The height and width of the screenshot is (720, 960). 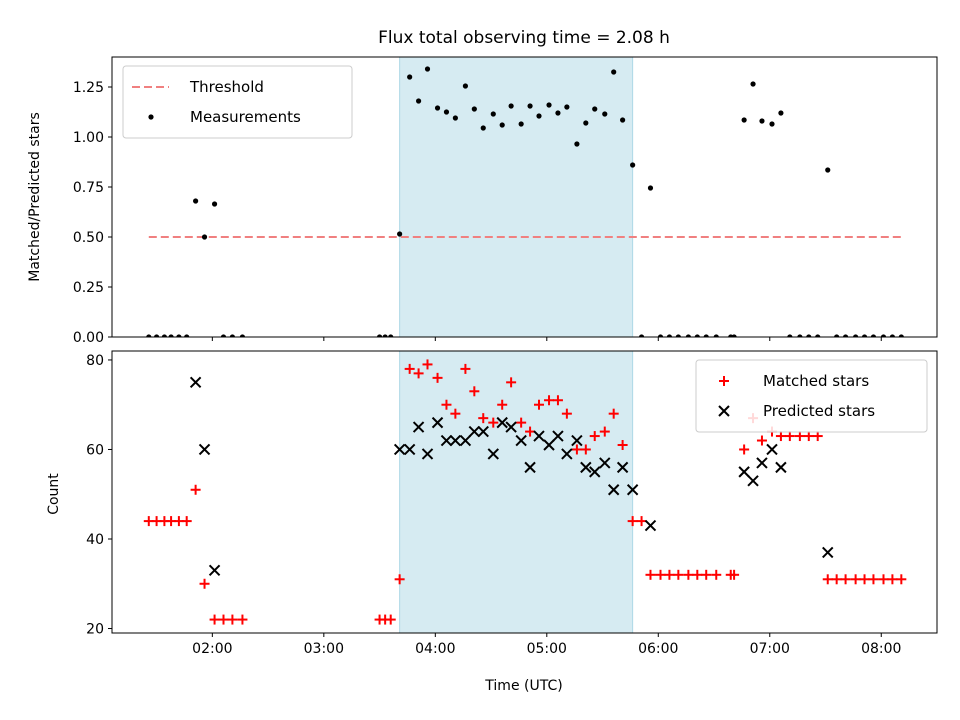 What do you see at coordinates (658, 649) in the screenshot?
I see `bottom-xtick-label-4: 06:00` at bounding box center [658, 649].